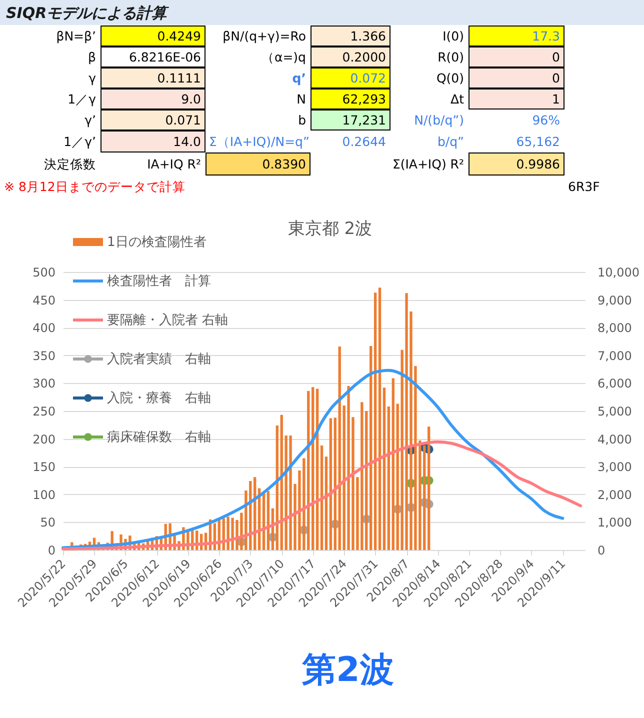  I want to click on y2-tick-label: 6,000, so click(615, 383).